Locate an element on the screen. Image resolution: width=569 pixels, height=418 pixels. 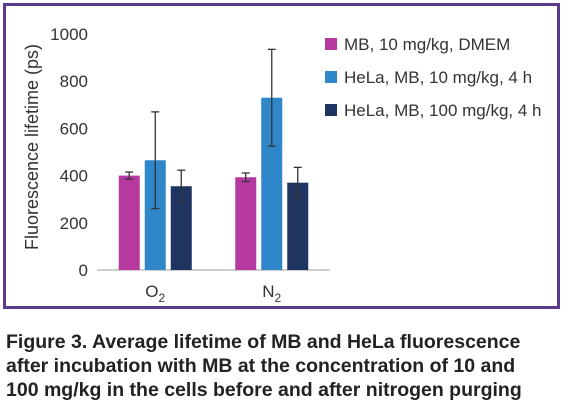
y-tick-label: 600 is located at coordinates (74, 128).